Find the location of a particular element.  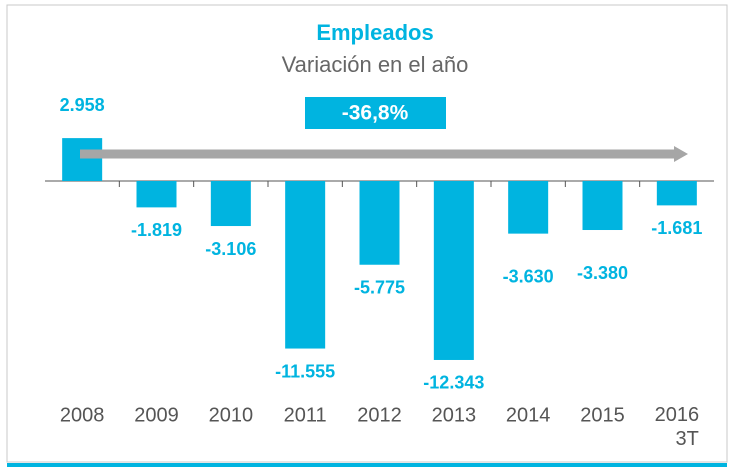

annotation-box is located at coordinates (375, 113).